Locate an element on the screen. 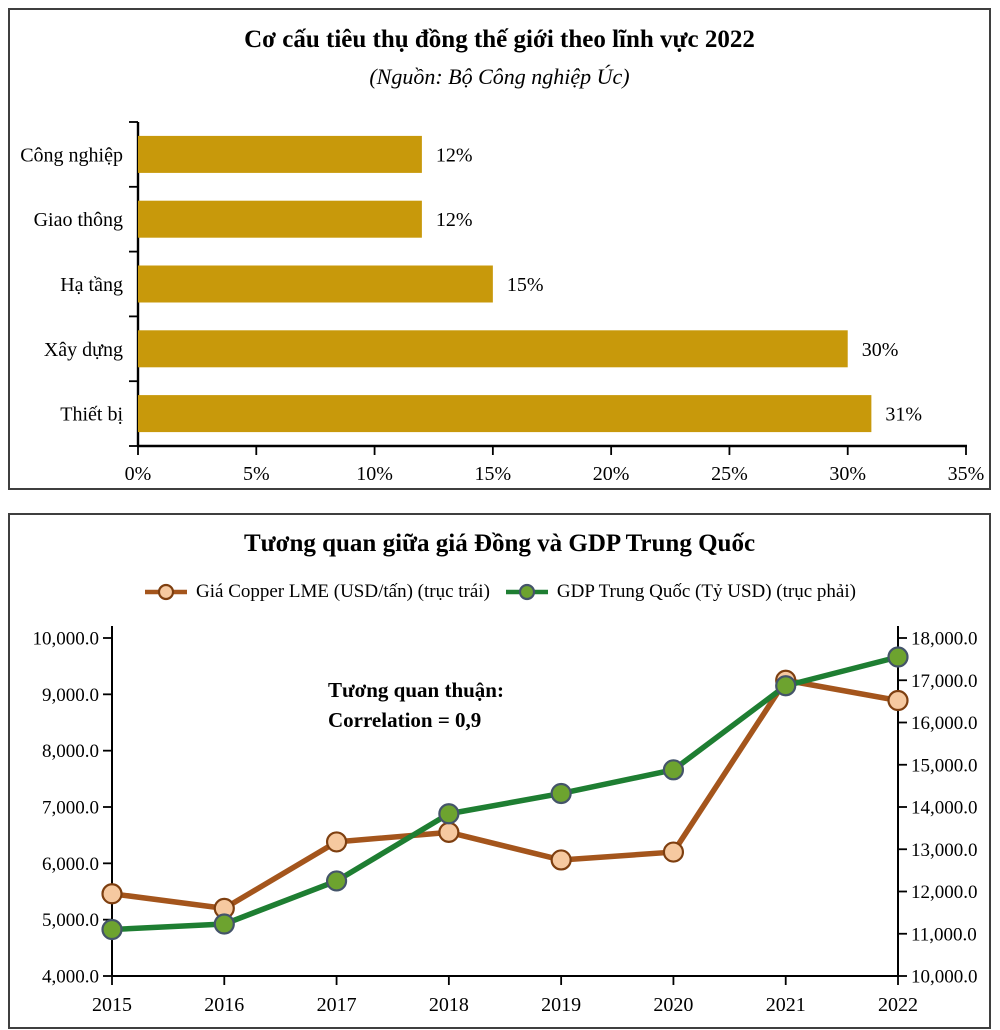  year-label: 2021 is located at coordinates (786, 1005).